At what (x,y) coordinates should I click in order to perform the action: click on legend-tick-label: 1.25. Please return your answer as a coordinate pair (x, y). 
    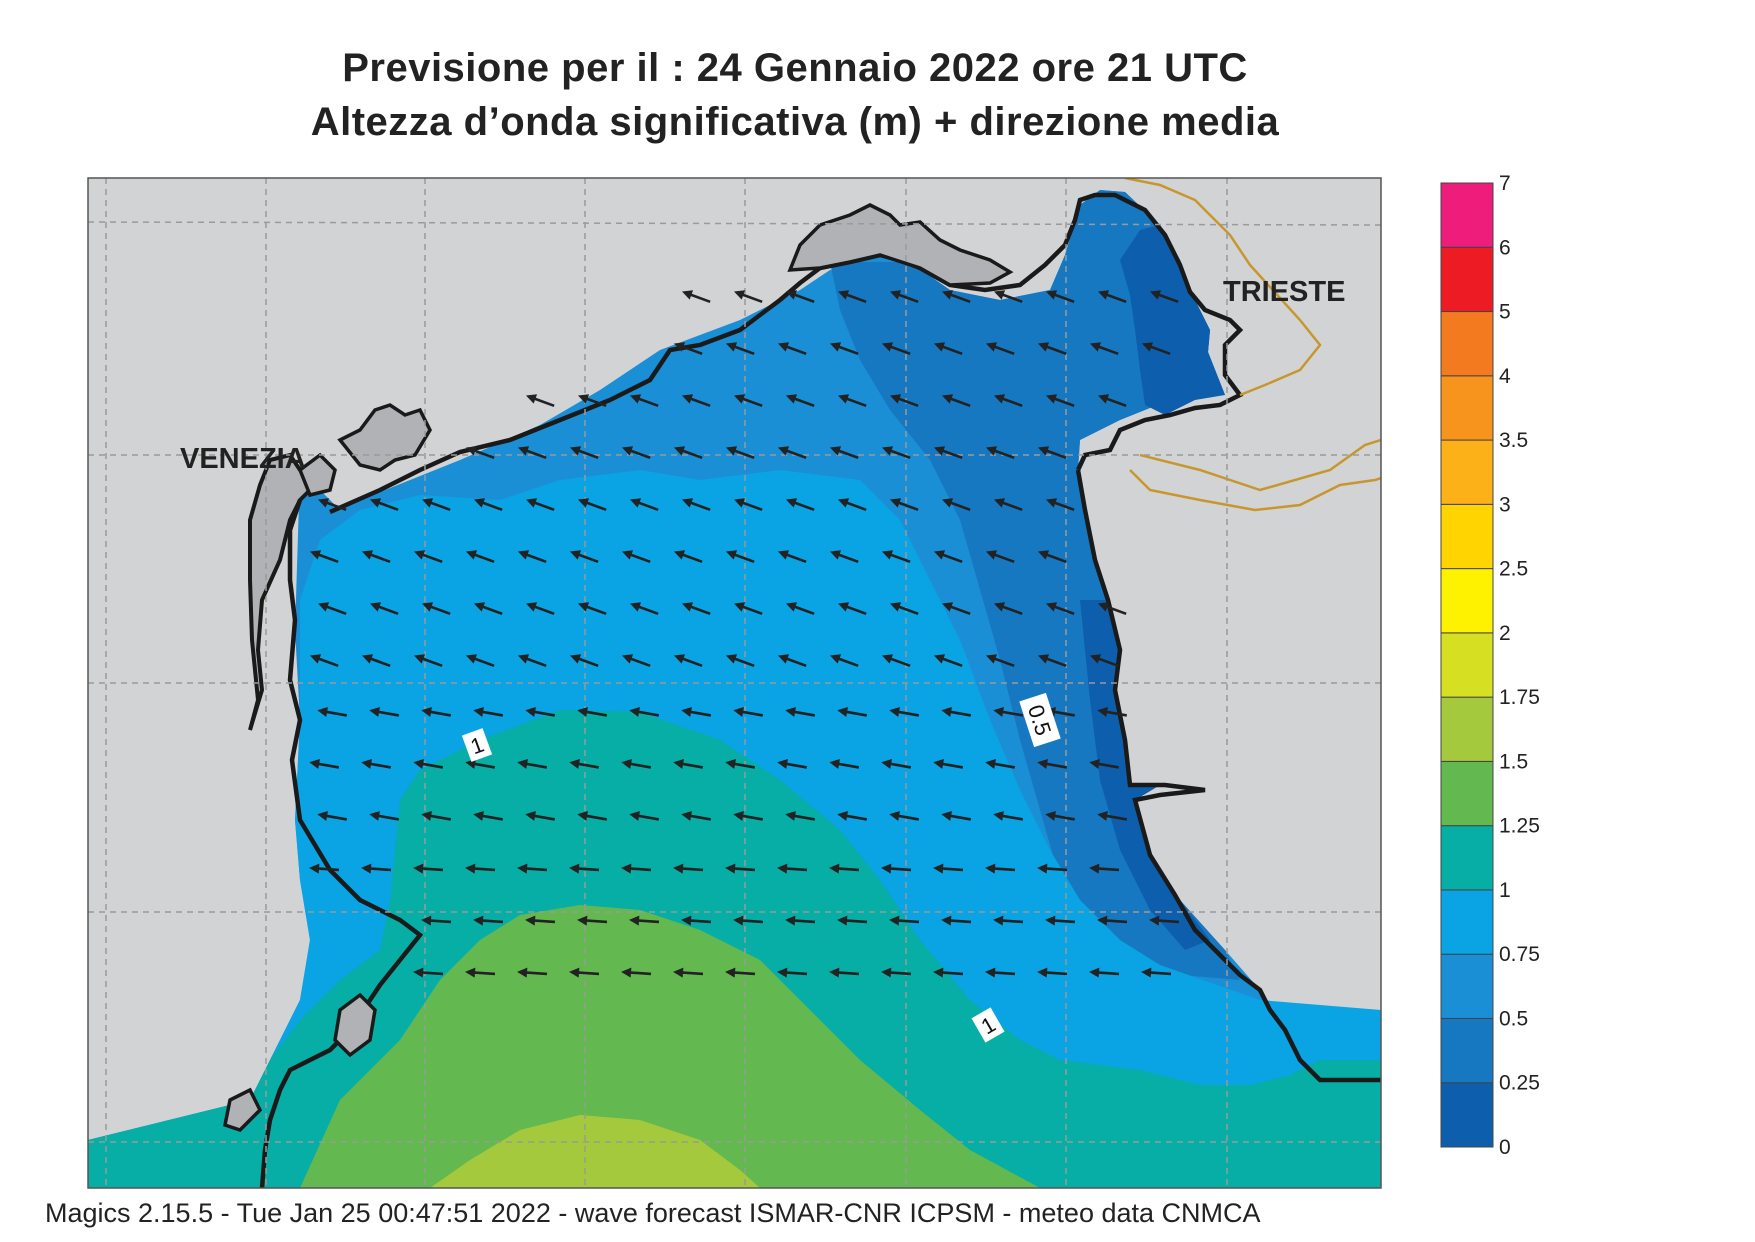
    Looking at the image, I should click on (1519, 826).